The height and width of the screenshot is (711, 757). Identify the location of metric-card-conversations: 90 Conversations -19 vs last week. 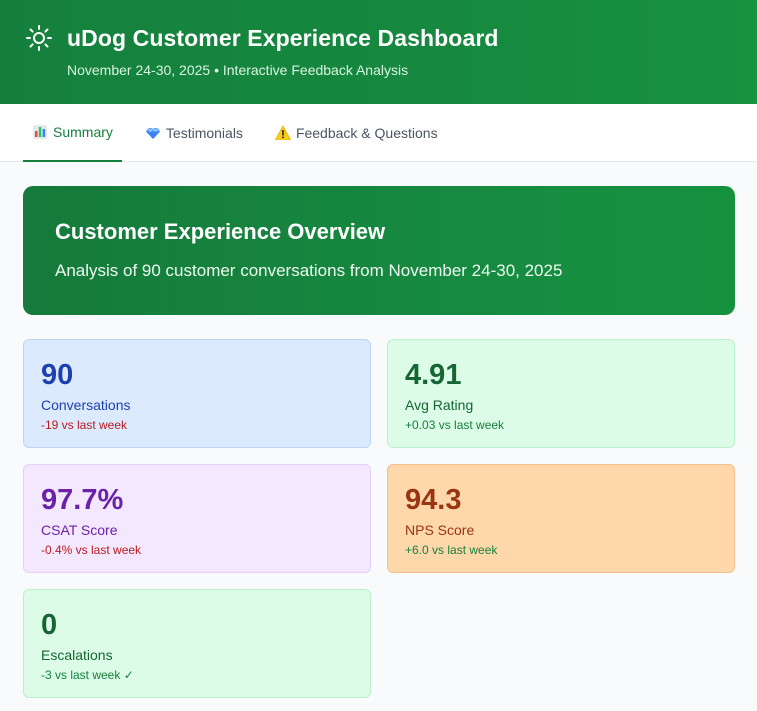
(197, 393).